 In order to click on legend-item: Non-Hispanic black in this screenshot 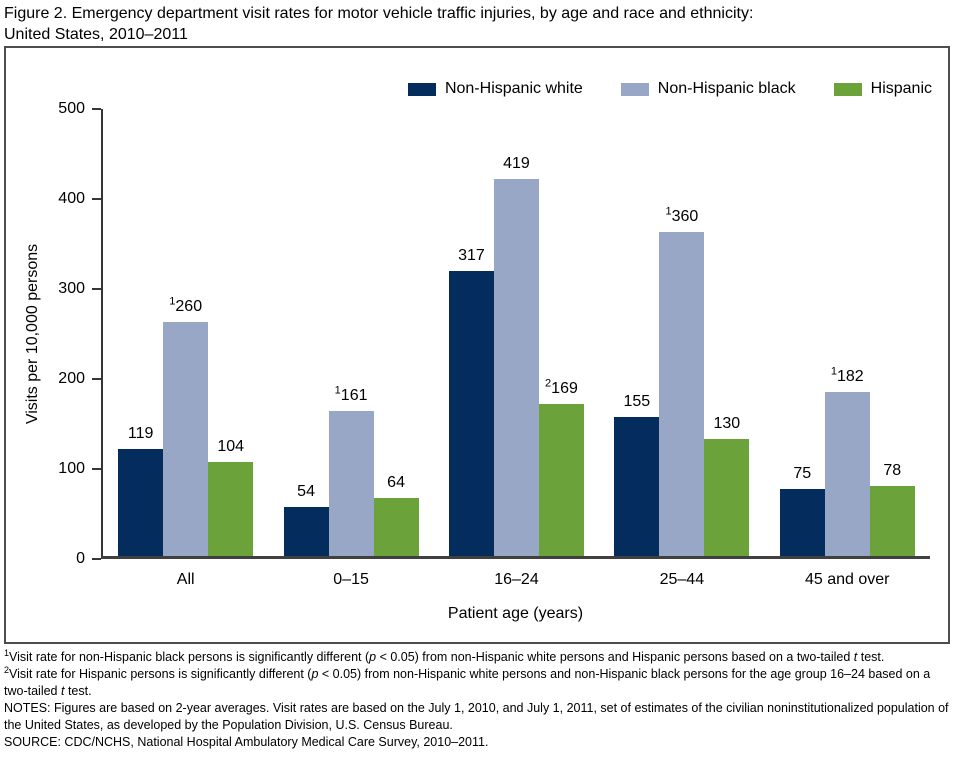, I will do `click(708, 89)`.